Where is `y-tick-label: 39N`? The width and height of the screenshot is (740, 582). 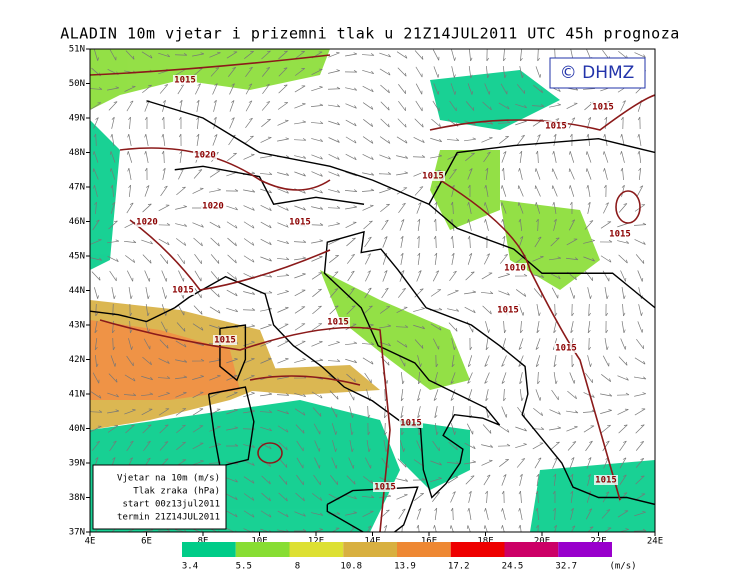 y-tick-label: 39N is located at coordinates (77, 464).